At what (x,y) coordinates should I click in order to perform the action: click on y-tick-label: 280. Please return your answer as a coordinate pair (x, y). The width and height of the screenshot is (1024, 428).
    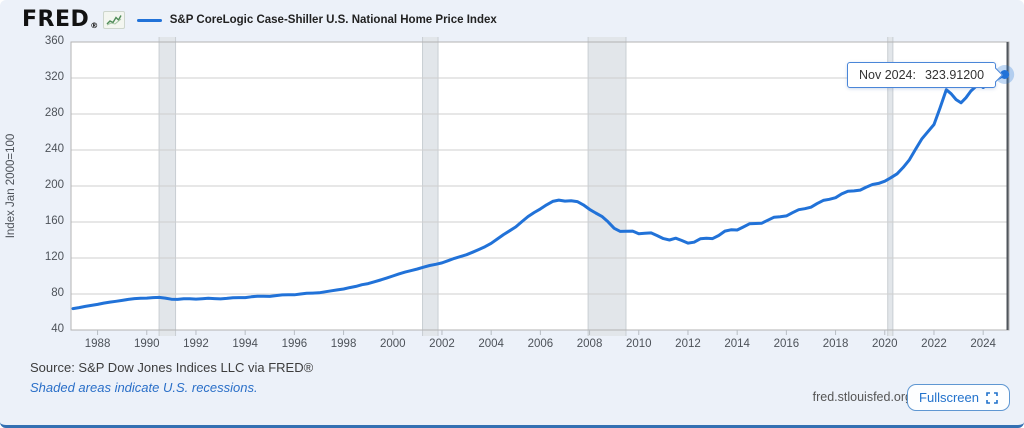
    Looking at the image, I should click on (54, 113).